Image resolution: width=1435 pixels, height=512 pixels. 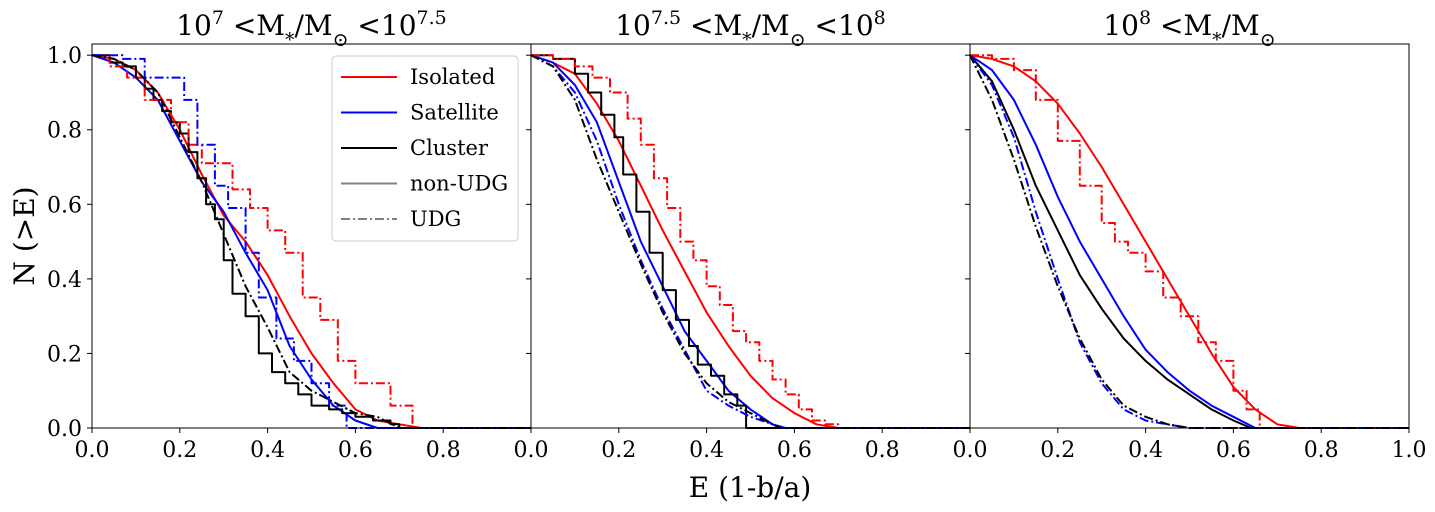 I want to click on panel-title: 108 <M*/M⊙, so click(x=1189, y=29).